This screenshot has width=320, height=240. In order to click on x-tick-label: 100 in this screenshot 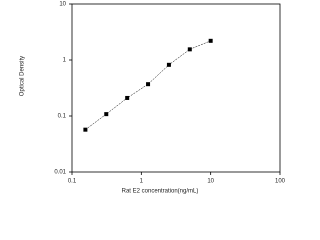, I will do `click(280, 182)`.